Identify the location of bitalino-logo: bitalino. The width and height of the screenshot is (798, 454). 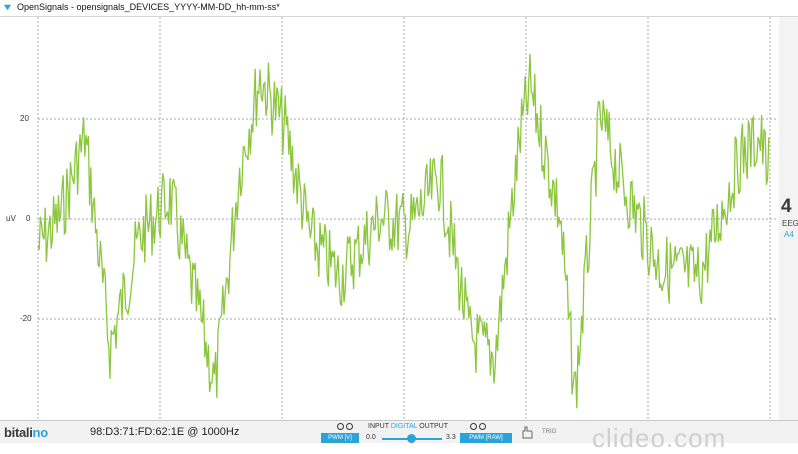
(26, 432).